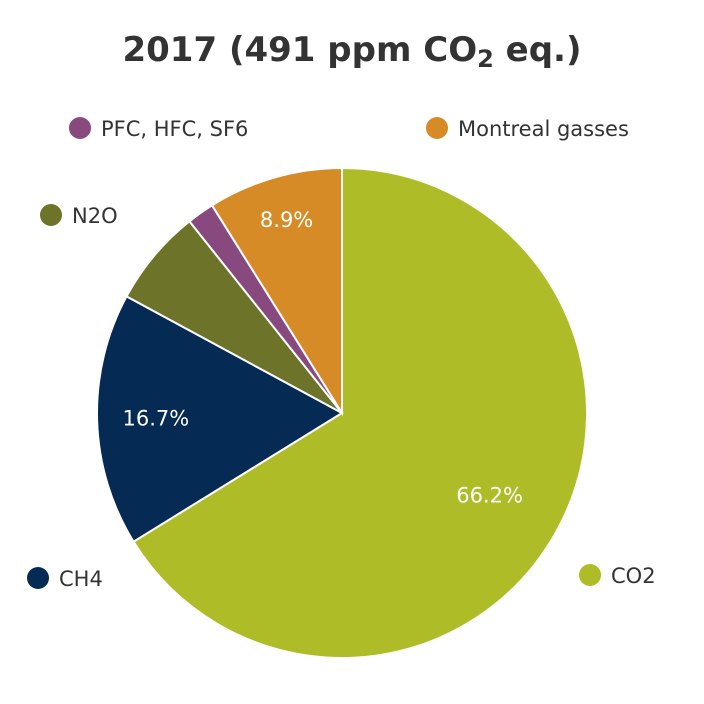 The image size is (704, 704). Describe the element at coordinates (51, 215) in the screenshot. I see `legend-marker-n2o` at that location.